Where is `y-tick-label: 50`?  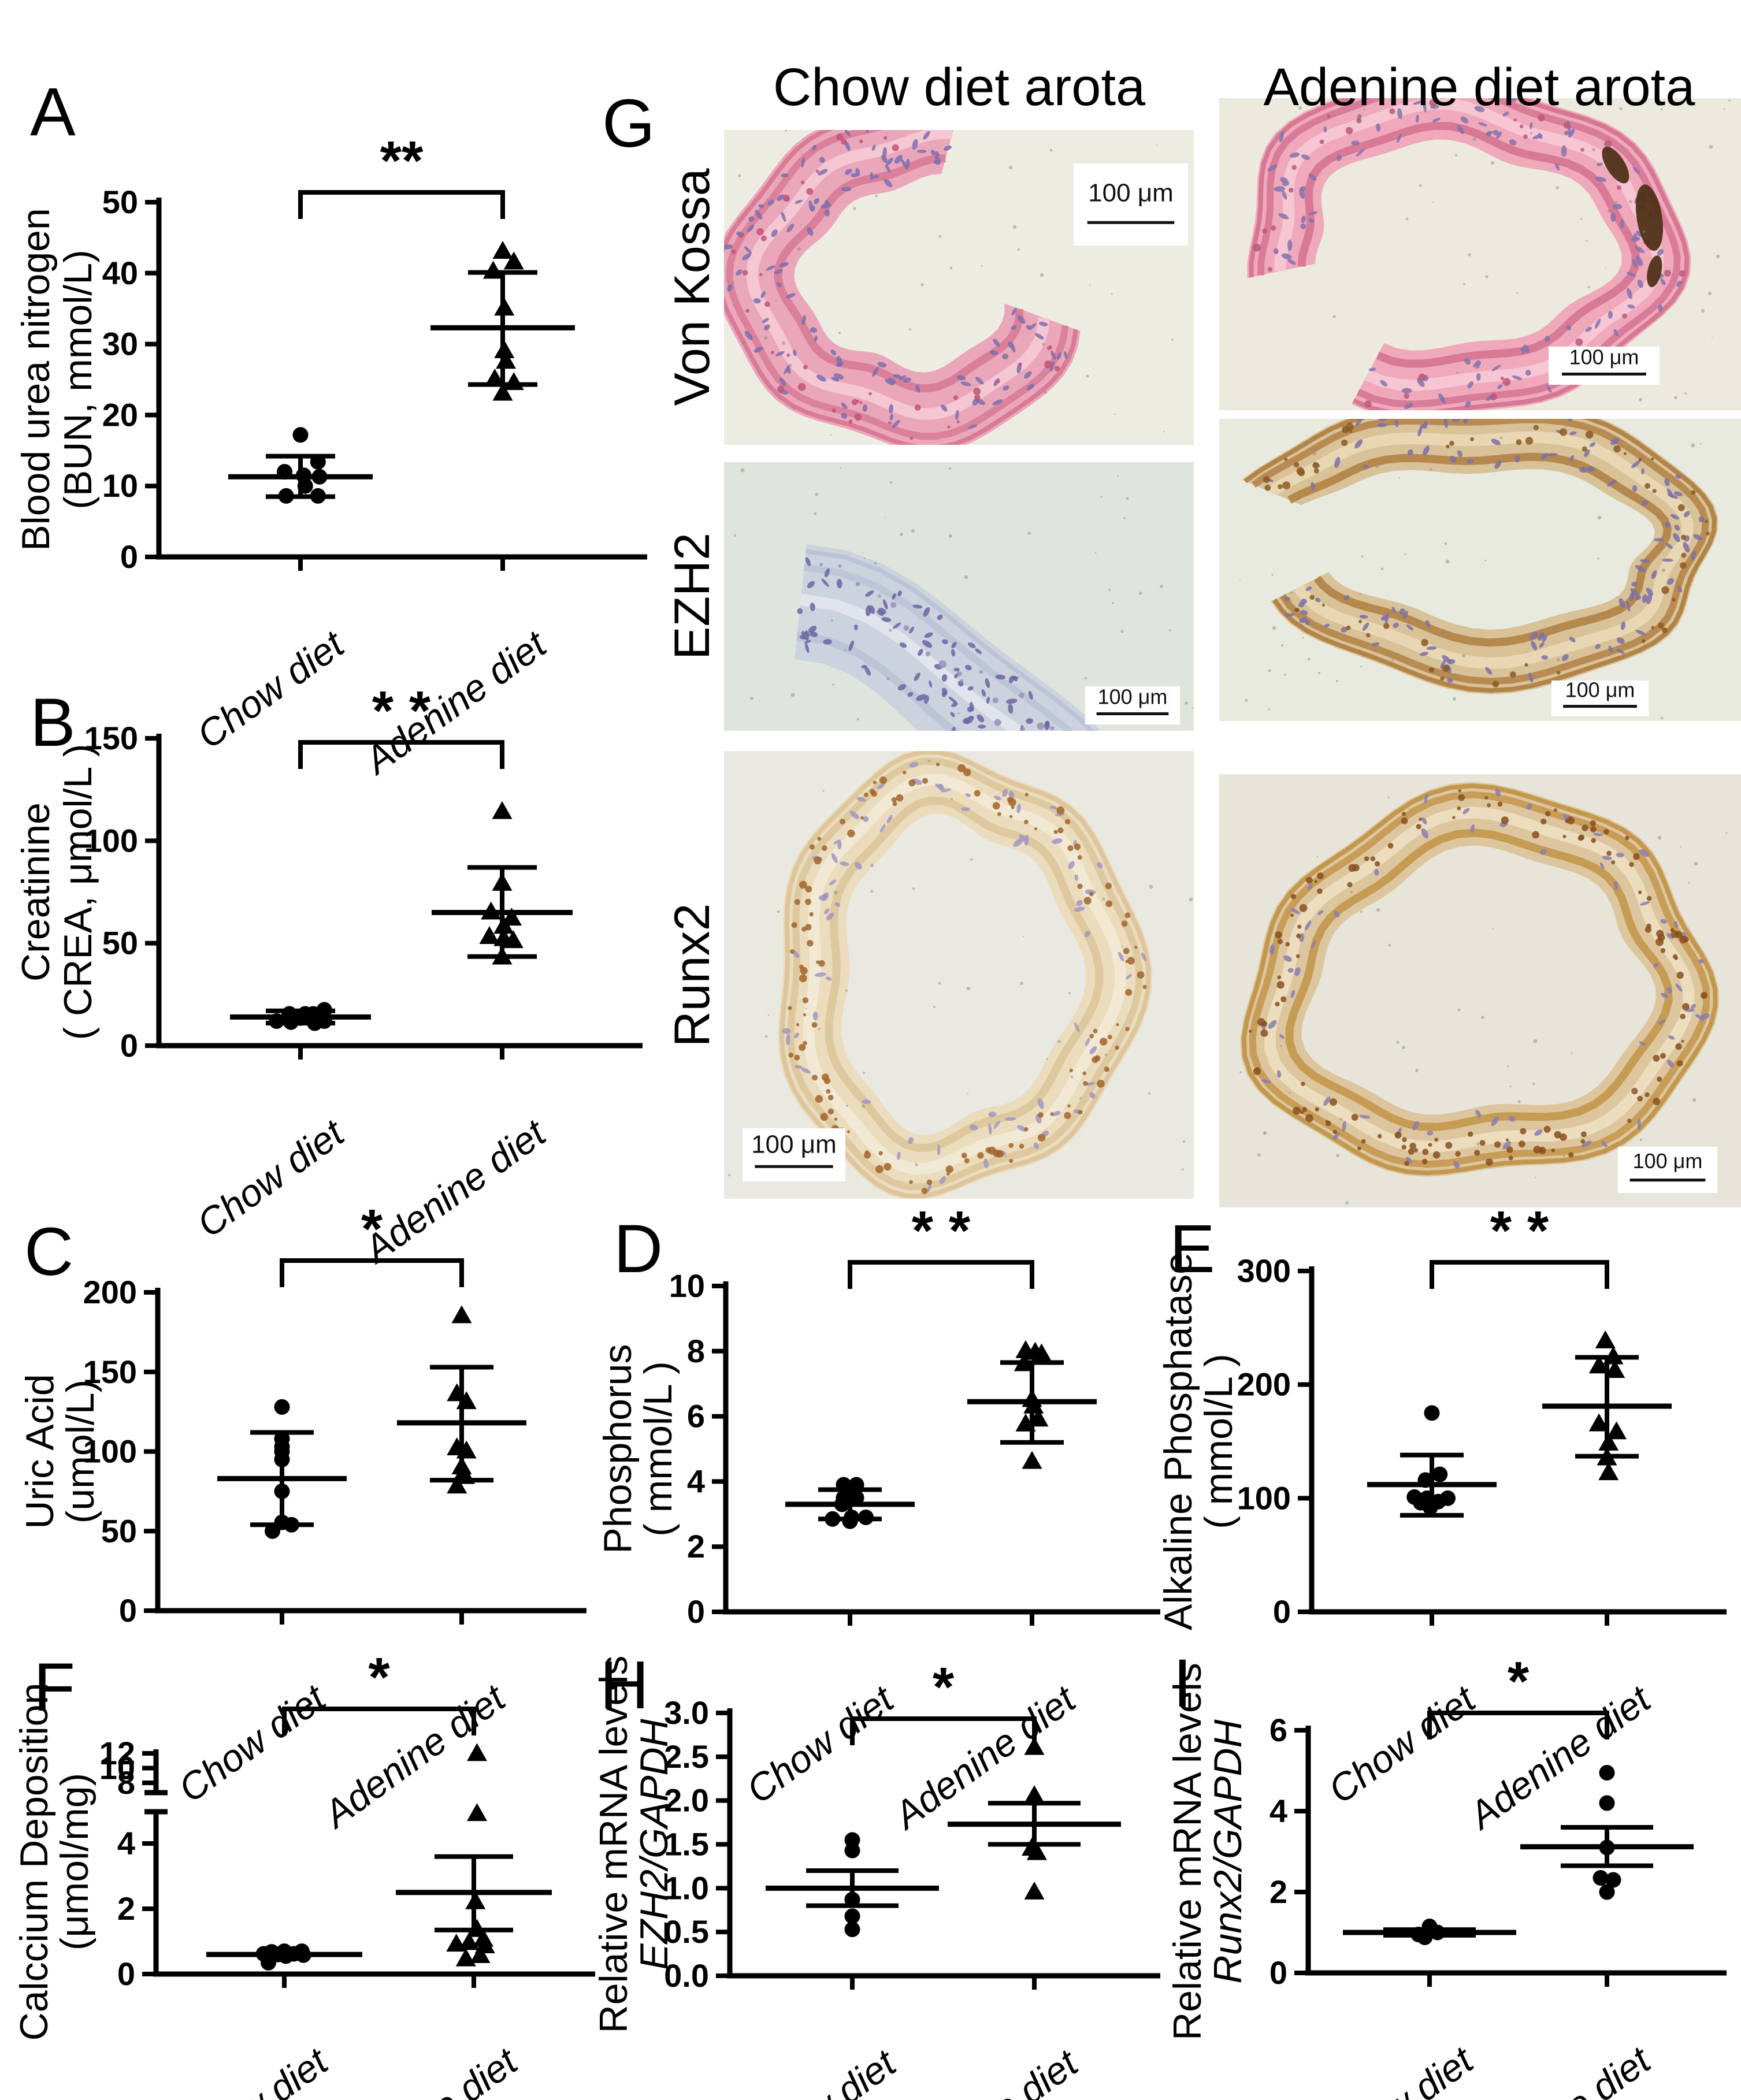
y-tick-label: 50 is located at coordinates (119, 1530).